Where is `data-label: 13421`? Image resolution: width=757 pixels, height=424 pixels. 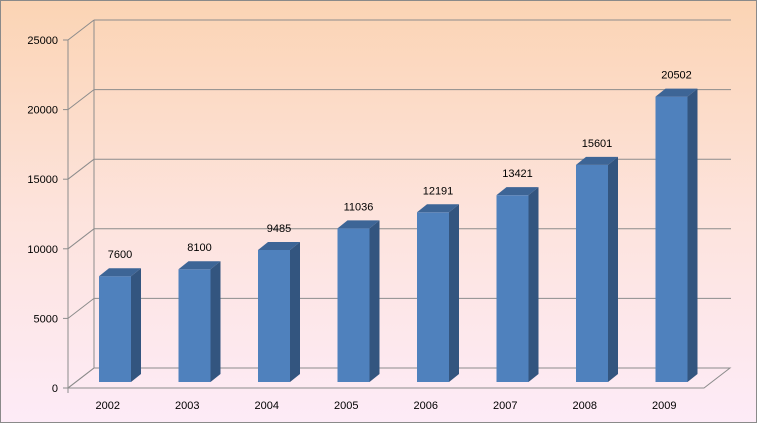
data-label: 13421 is located at coordinates (517, 174).